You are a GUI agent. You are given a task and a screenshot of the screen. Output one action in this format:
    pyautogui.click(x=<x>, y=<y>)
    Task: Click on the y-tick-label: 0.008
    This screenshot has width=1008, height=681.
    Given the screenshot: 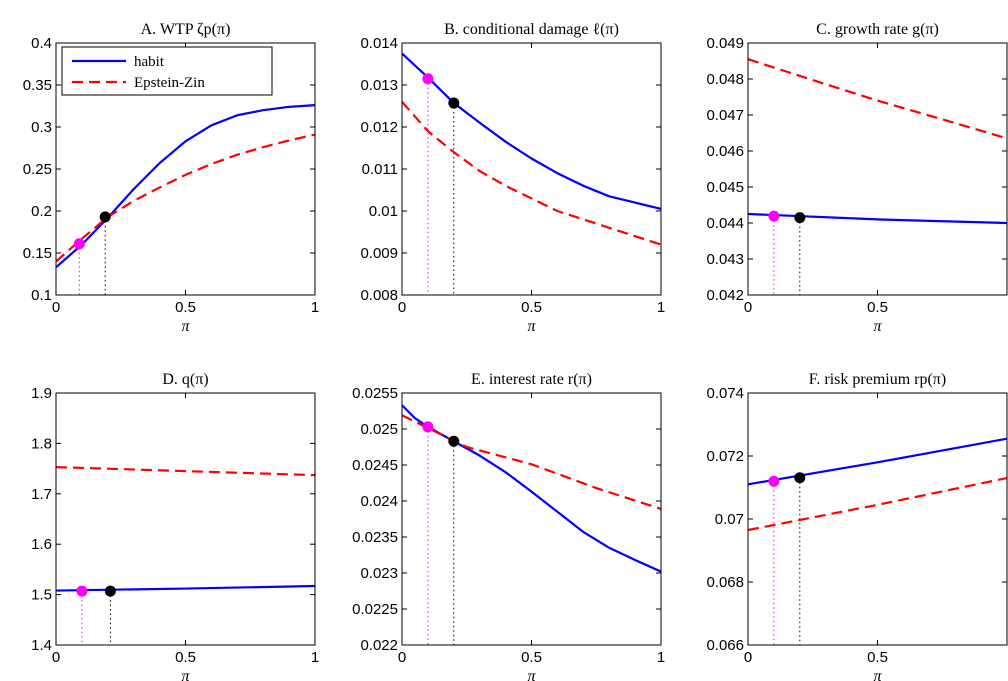 What is the action you would take?
    pyautogui.click(x=379, y=295)
    